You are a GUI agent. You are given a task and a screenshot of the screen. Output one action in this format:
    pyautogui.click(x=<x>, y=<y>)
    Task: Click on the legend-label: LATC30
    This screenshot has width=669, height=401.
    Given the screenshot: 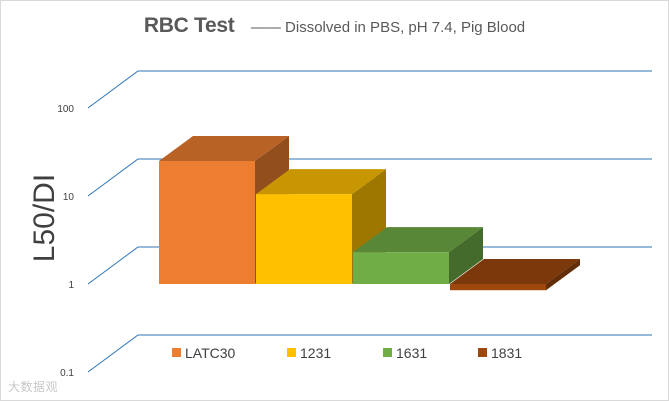 What is the action you would take?
    pyautogui.click(x=210, y=353)
    